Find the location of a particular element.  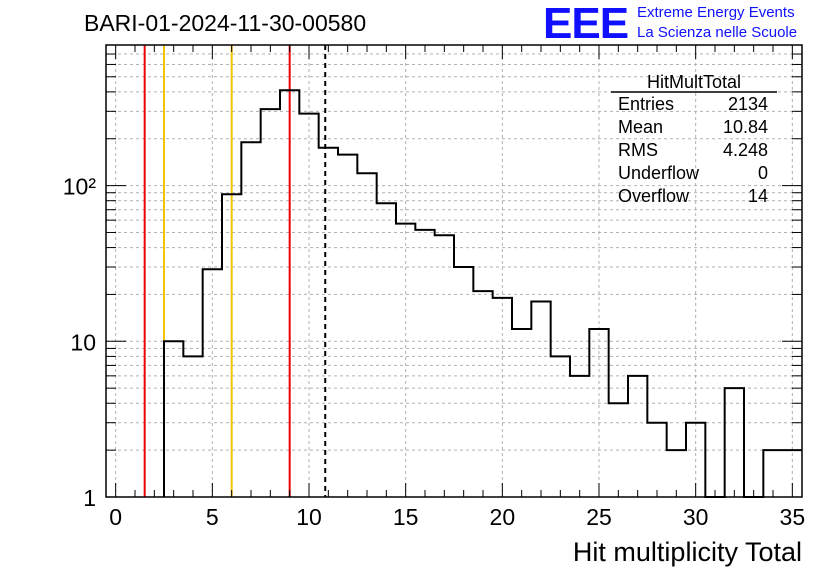

stats-label: Entries is located at coordinates (646, 104).